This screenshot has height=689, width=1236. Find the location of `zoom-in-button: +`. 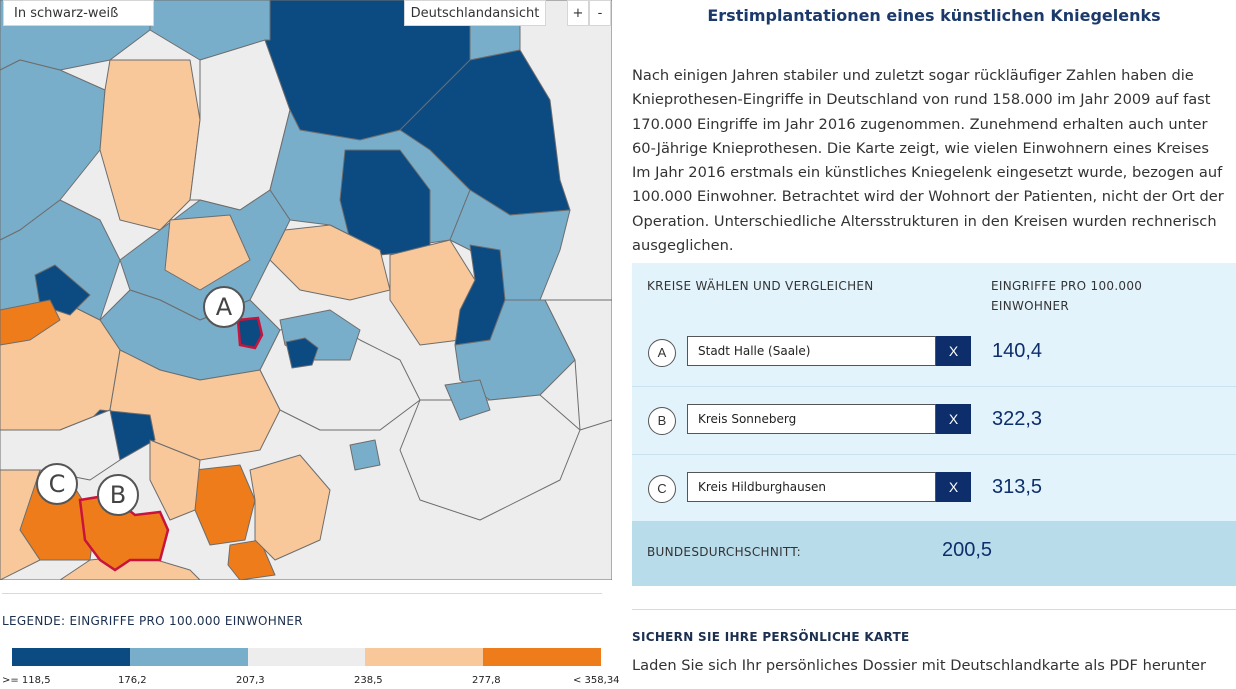

zoom-in-button: + is located at coordinates (578, 13).